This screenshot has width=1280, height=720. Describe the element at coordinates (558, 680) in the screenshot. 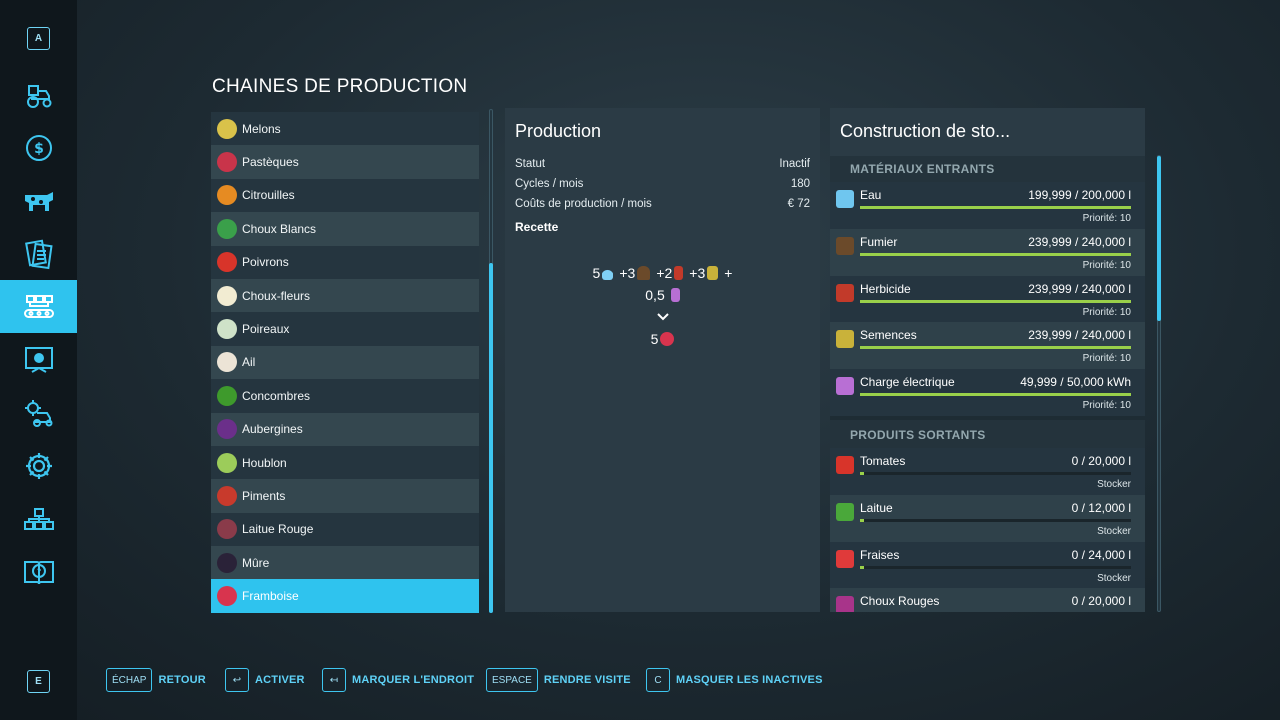

I see `hint-3: ESPACE RENDRE VISITE` at that location.